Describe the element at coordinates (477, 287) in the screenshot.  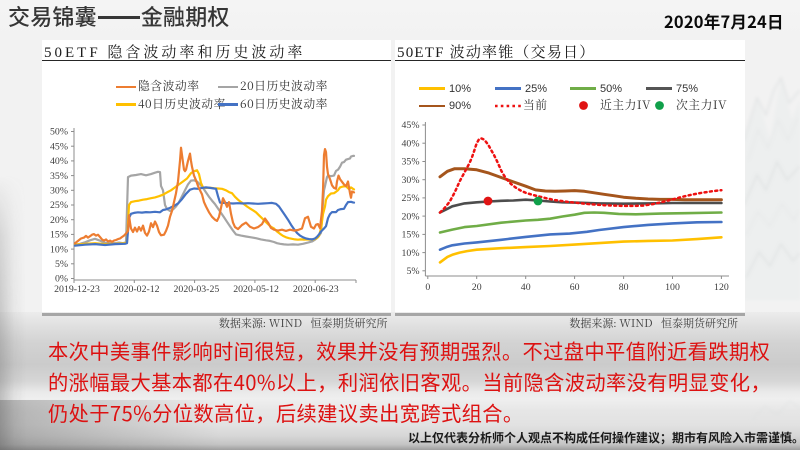
I see `svg-text: 20` at that location.